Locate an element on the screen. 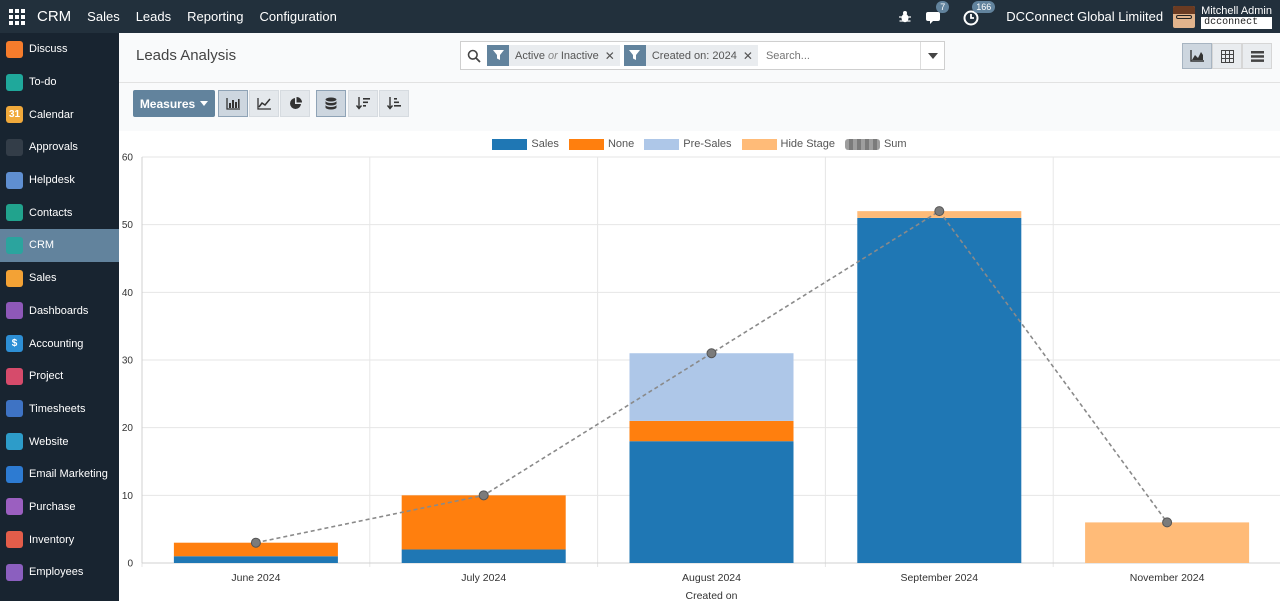 Image resolution: width=1280 pixels, height=601 pixels. bar-chart-button is located at coordinates (233, 103).